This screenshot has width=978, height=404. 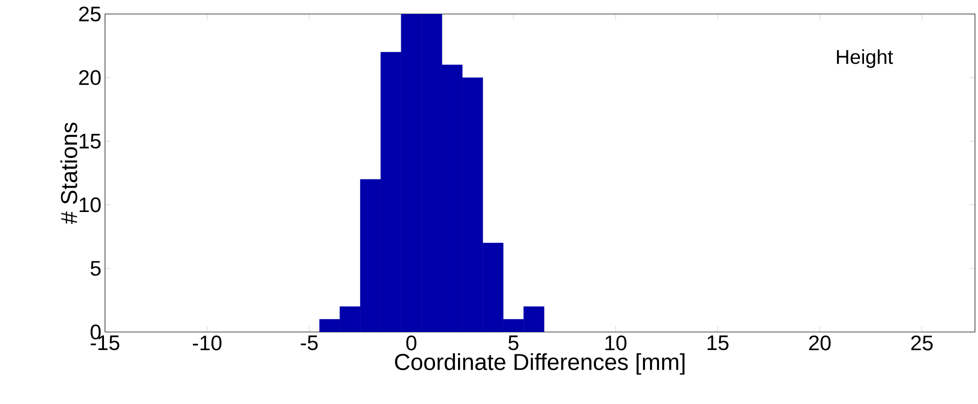 I want to click on y-axis-title: # Stations, so click(x=69, y=173).